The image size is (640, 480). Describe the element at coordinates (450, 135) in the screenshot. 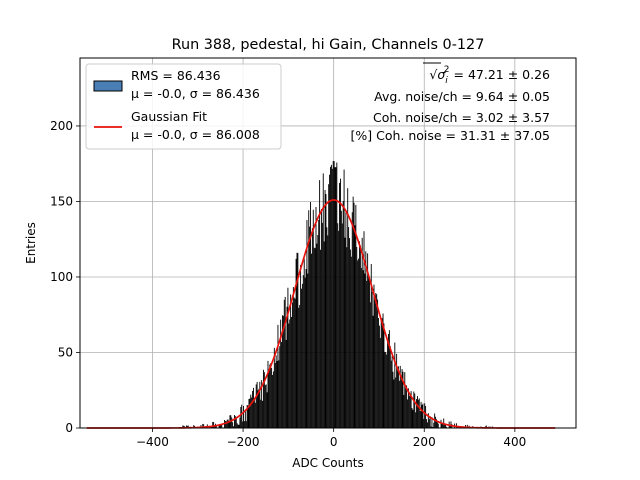

I see `annotation-coh-noise-percent: [%] Coh. noise = 31.31 ± 37.05` at that location.